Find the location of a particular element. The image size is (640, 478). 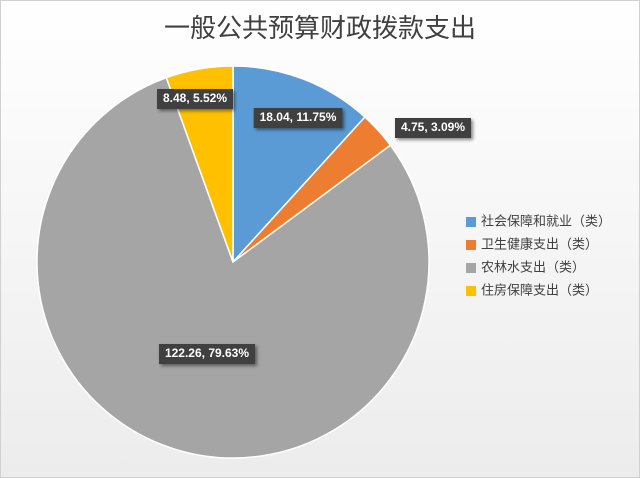

data-label: 122.26, 79.63% is located at coordinates (207, 354).